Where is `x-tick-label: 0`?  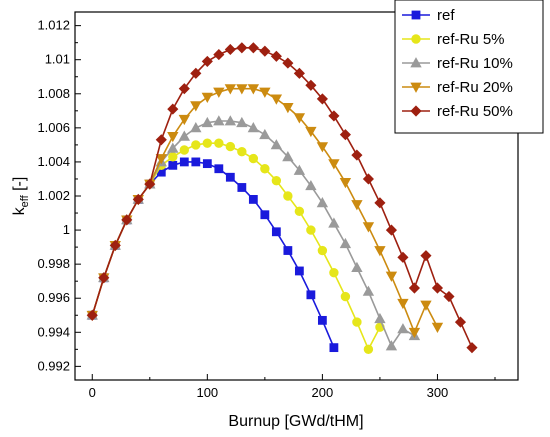
x-tick-label: 0 is located at coordinates (92, 392).